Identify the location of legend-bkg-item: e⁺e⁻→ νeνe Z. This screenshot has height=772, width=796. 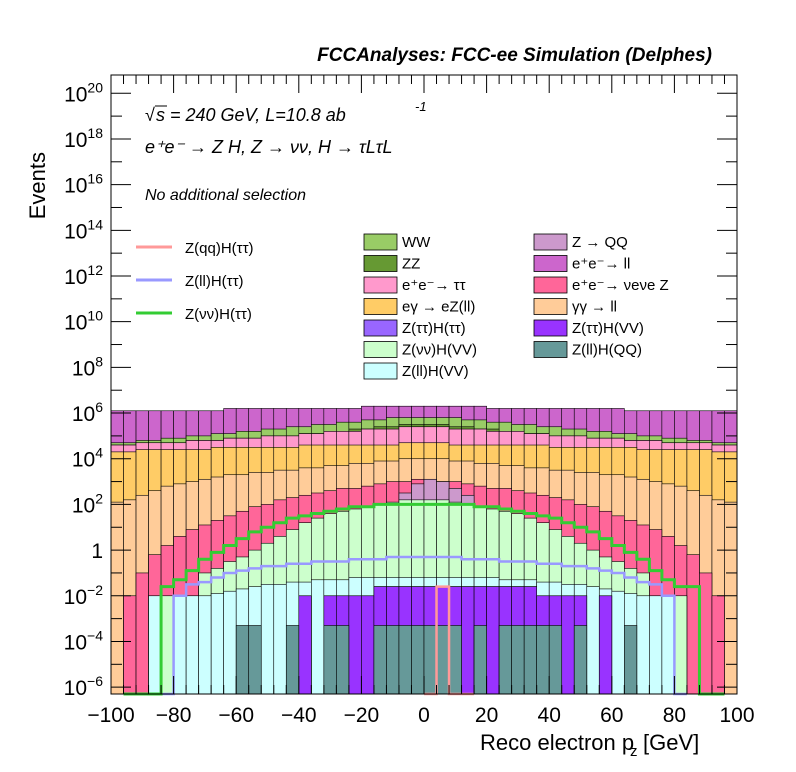
(601, 285).